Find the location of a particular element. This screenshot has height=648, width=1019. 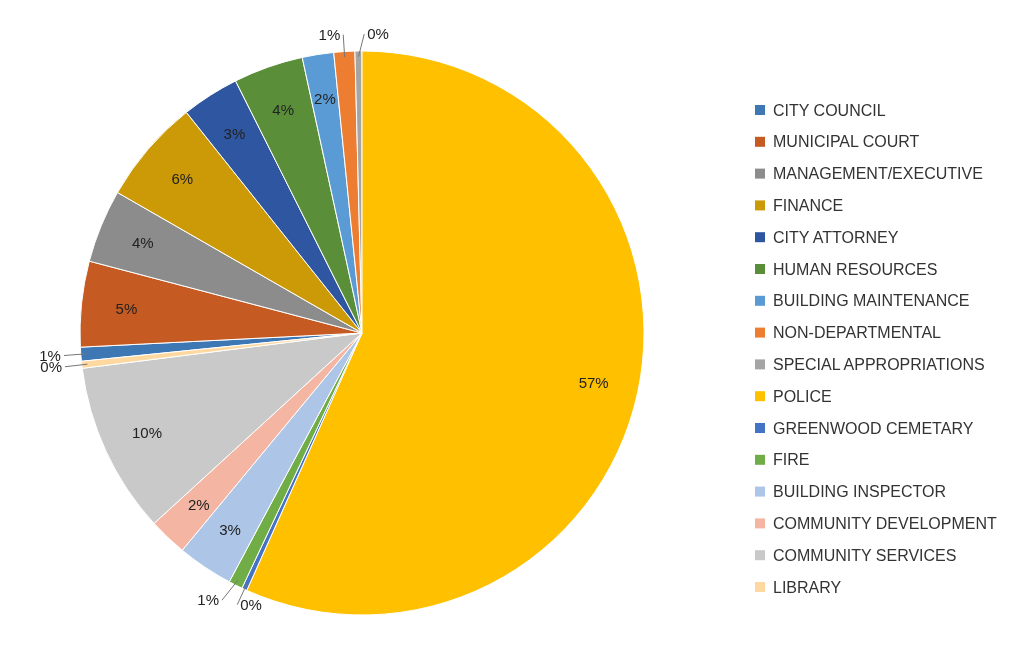

data-label: 10% is located at coordinates (147, 432).